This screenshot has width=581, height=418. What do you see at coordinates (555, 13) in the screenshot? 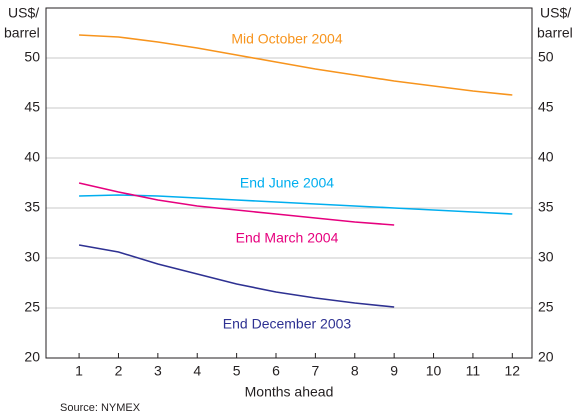
I see `y2-unit: US$/` at bounding box center [555, 13].